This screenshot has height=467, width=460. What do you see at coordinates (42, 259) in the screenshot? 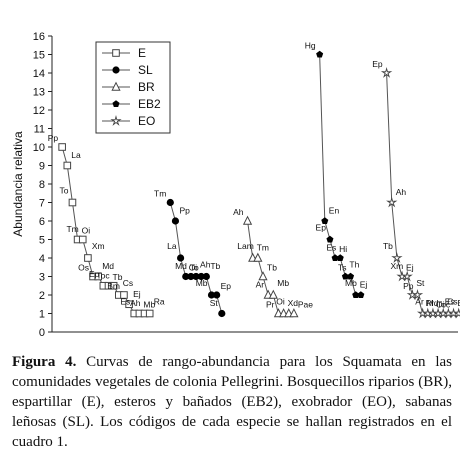
I see `y-tick-label: 4` at bounding box center [42, 259].